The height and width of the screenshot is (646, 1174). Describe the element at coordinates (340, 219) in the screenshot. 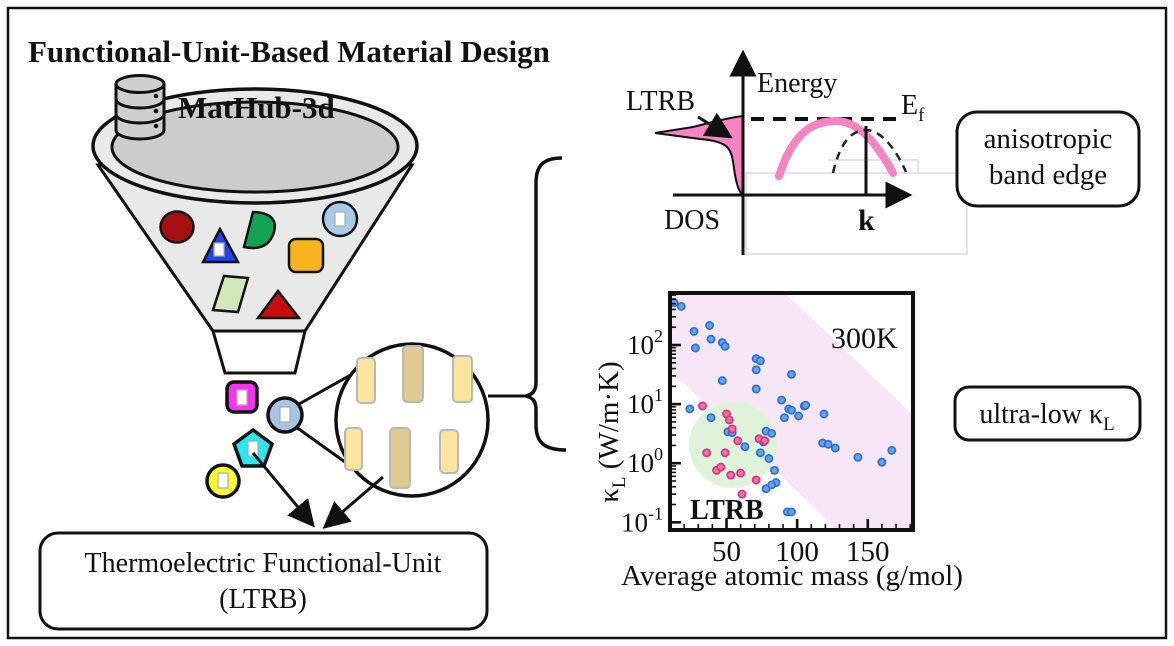

I see `unit-lightblue-circle-icon` at that location.